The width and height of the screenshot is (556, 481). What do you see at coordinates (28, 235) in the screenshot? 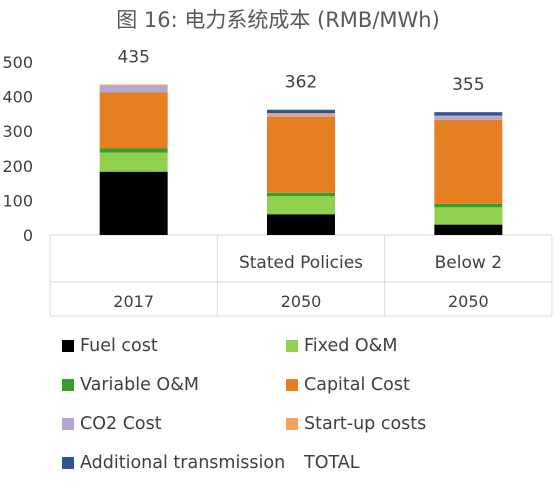
I see `y-tick-label: 0` at bounding box center [28, 235].